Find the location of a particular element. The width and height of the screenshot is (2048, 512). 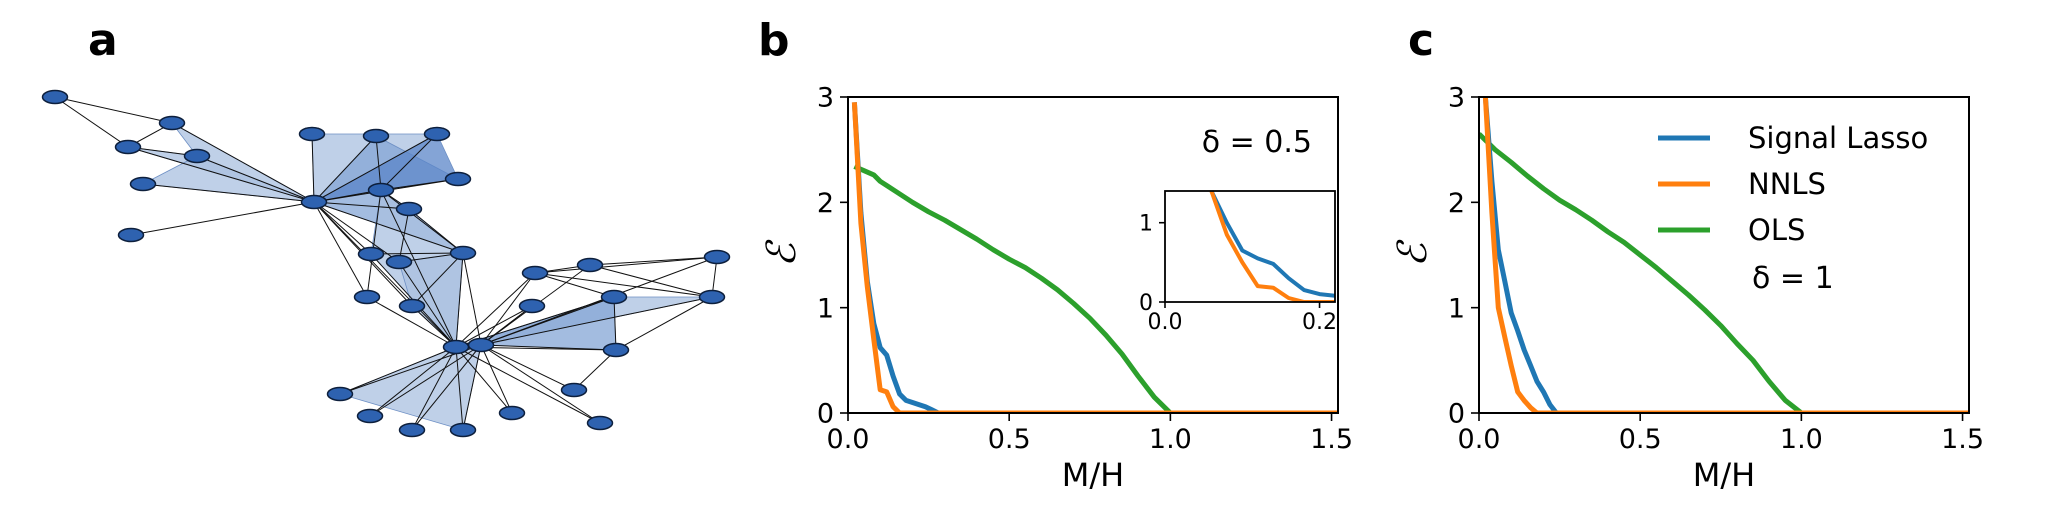

panel-label-a: a is located at coordinates (103, 40).